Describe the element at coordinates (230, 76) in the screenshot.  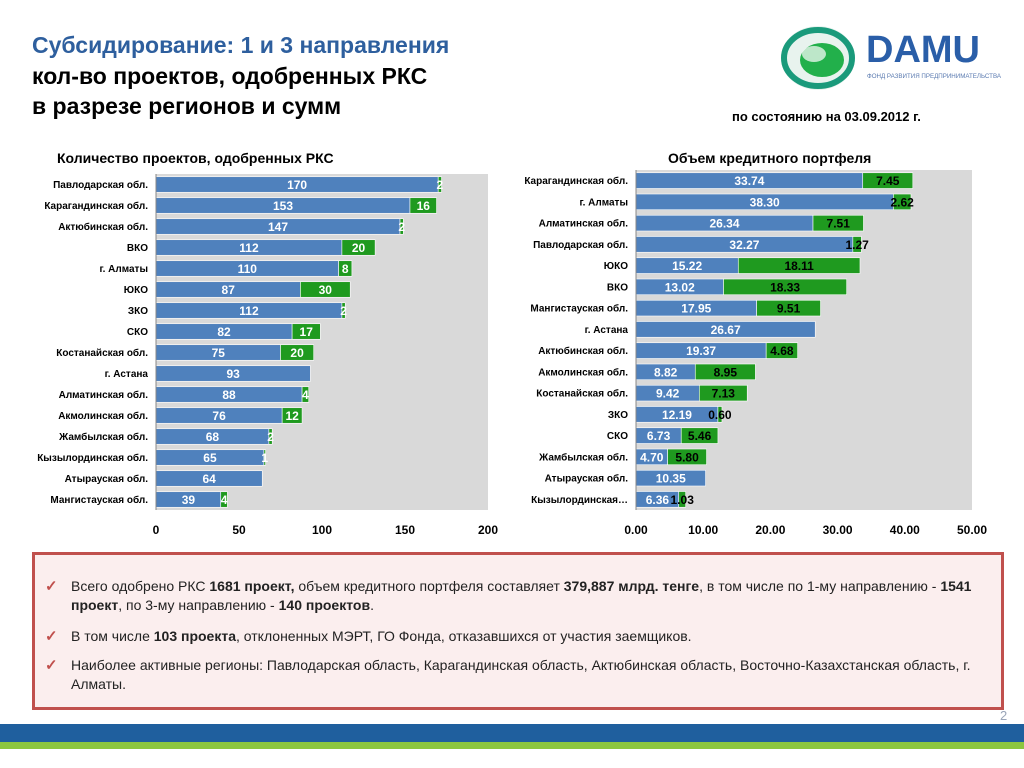
I see `title-line-2: кол-во проектов, одобренных РКС` at that location.